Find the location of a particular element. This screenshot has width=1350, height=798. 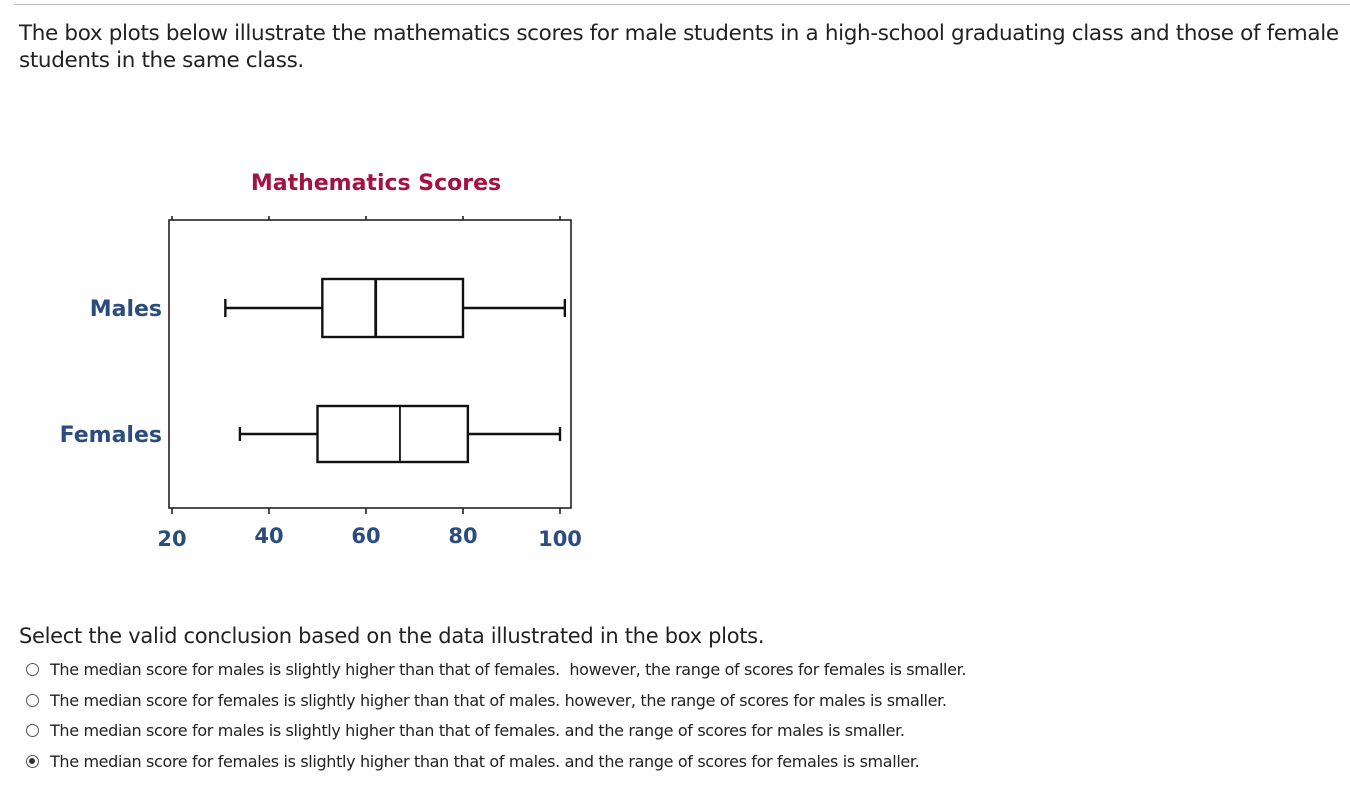

box-plot-males is located at coordinates (395, 308).